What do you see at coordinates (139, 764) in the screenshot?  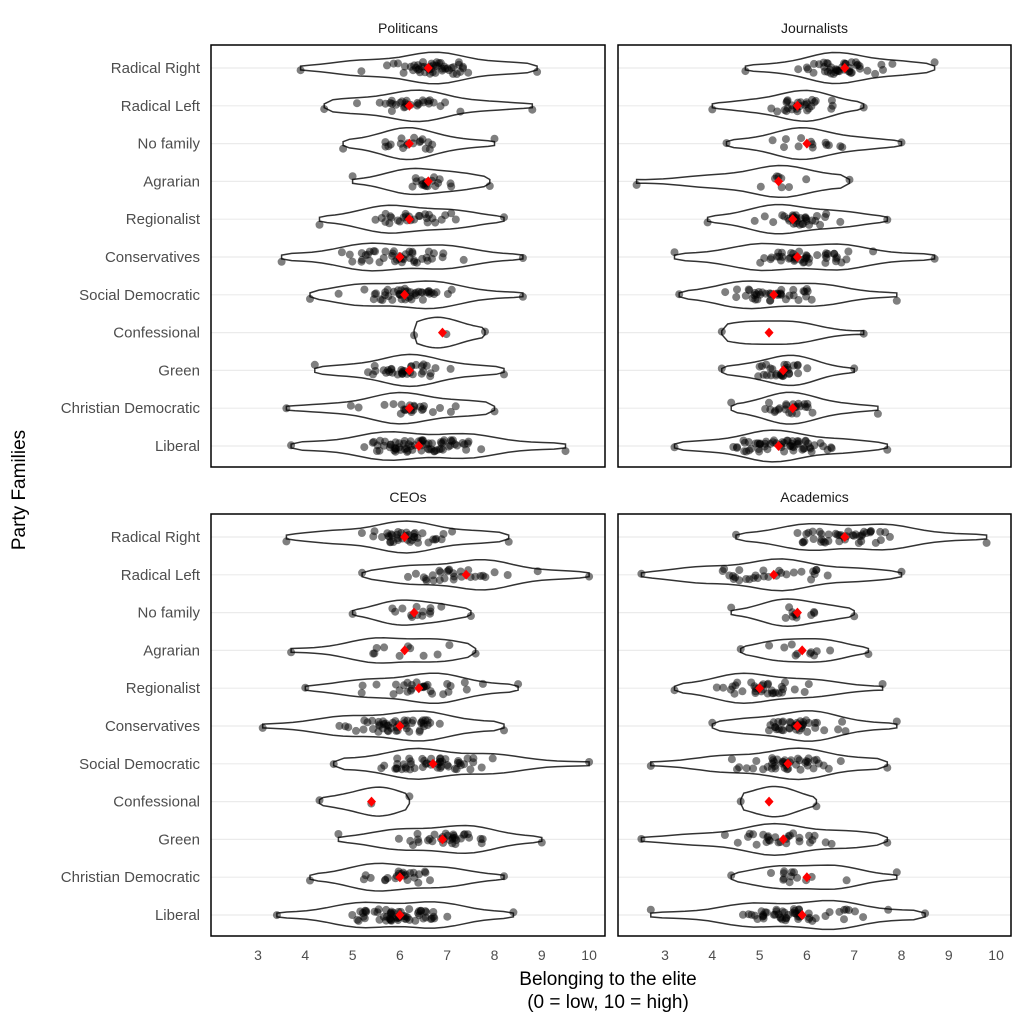 I see `category-label: Social Democratic` at bounding box center [139, 764].